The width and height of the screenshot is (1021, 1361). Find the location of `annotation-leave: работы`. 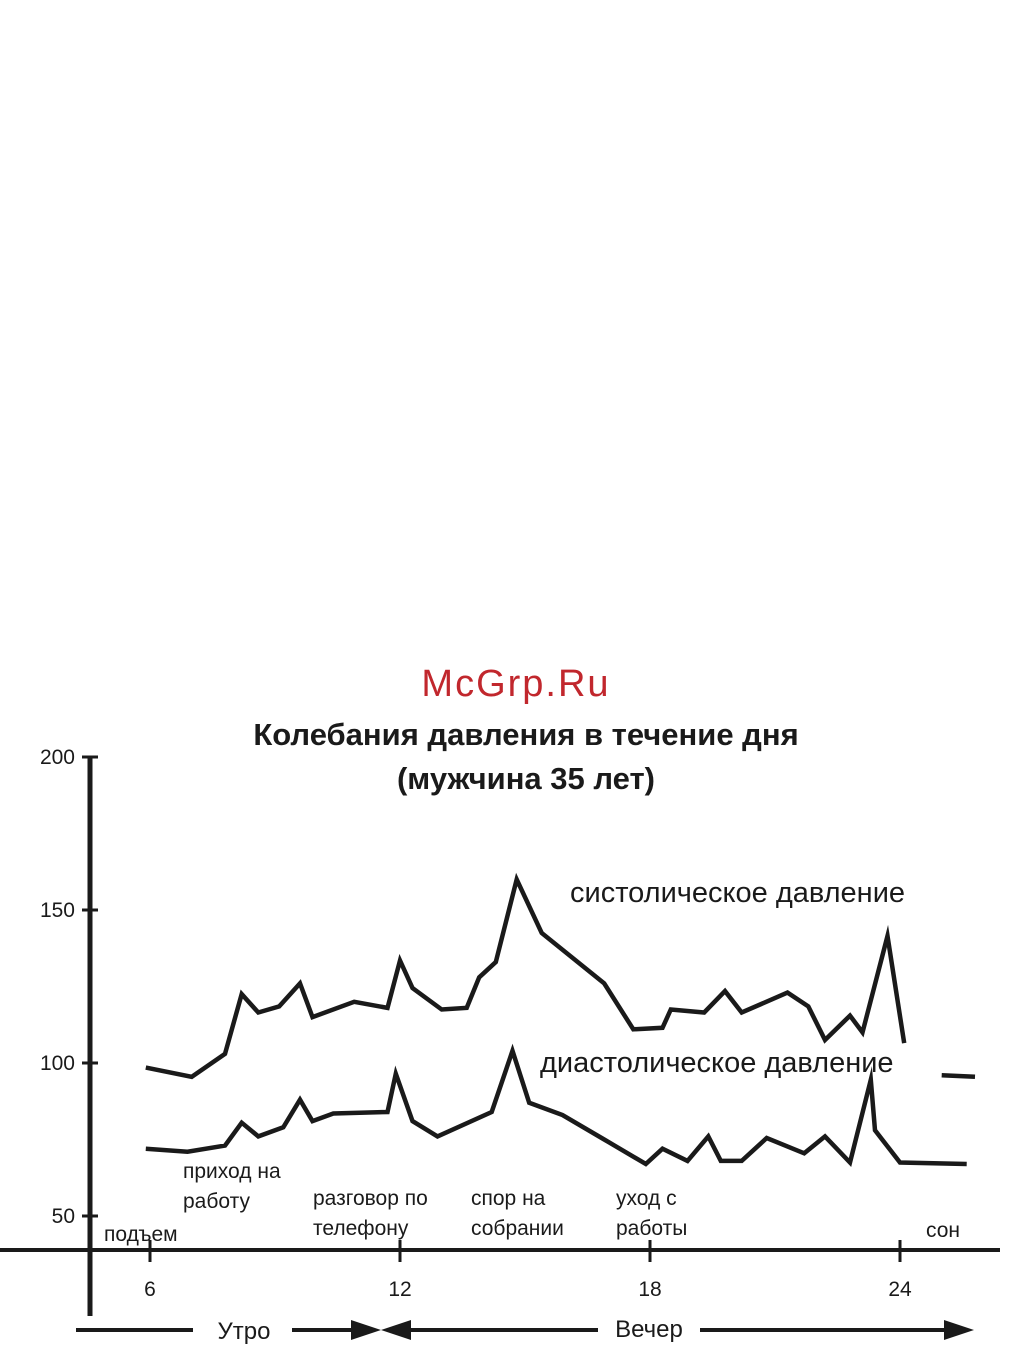

annotation-leave: работы is located at coordinates (651, 1228).